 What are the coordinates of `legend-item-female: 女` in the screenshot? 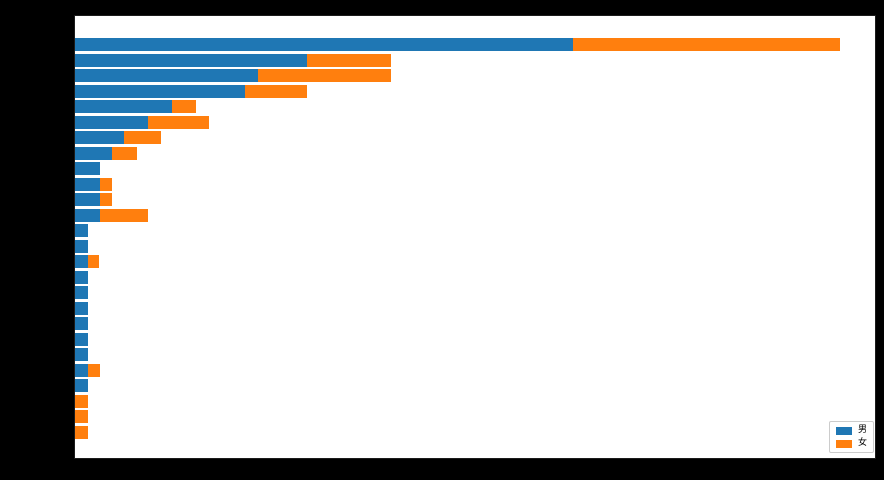 It's located at (851, 443).